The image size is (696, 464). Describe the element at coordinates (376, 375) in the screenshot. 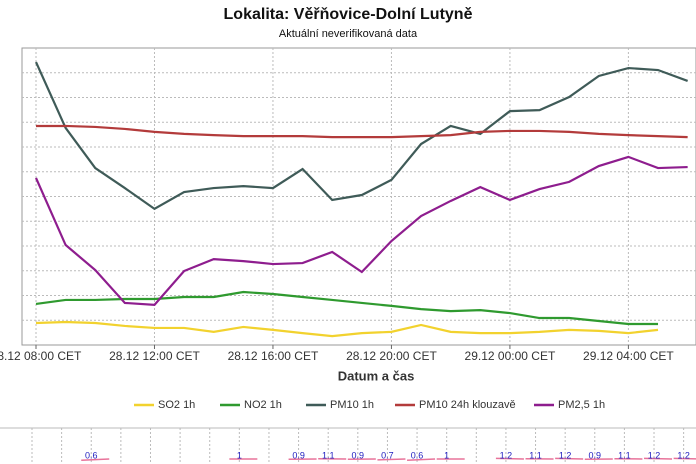

I see `x-axis-label: Datum a čas` at that location.